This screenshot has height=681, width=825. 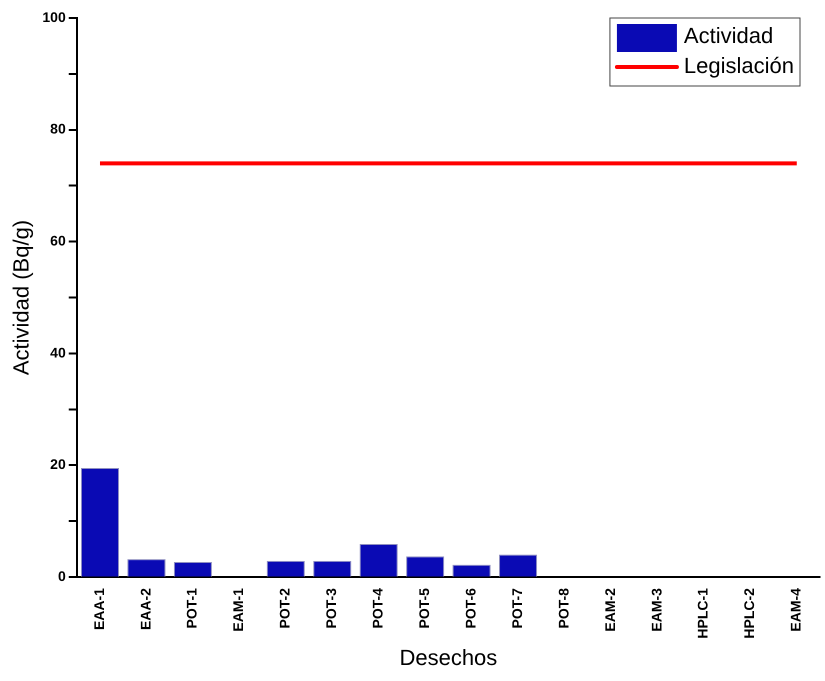 I want to click on x-tick-label: HPLC-2, so click(x=749, y=613).